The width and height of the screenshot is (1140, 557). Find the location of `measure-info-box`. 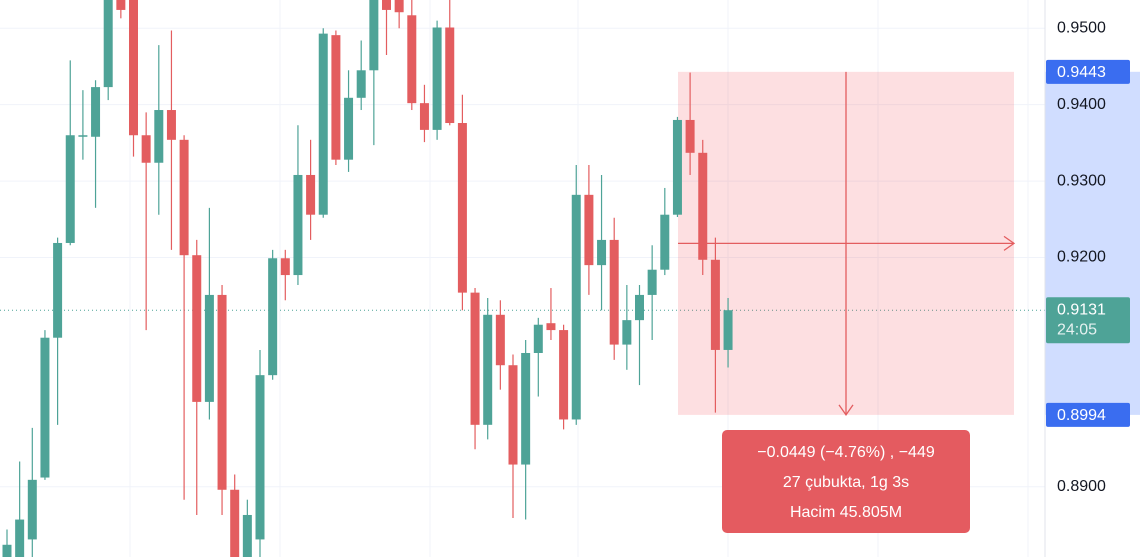

measure-info-box is located at coordinates (846, 481).